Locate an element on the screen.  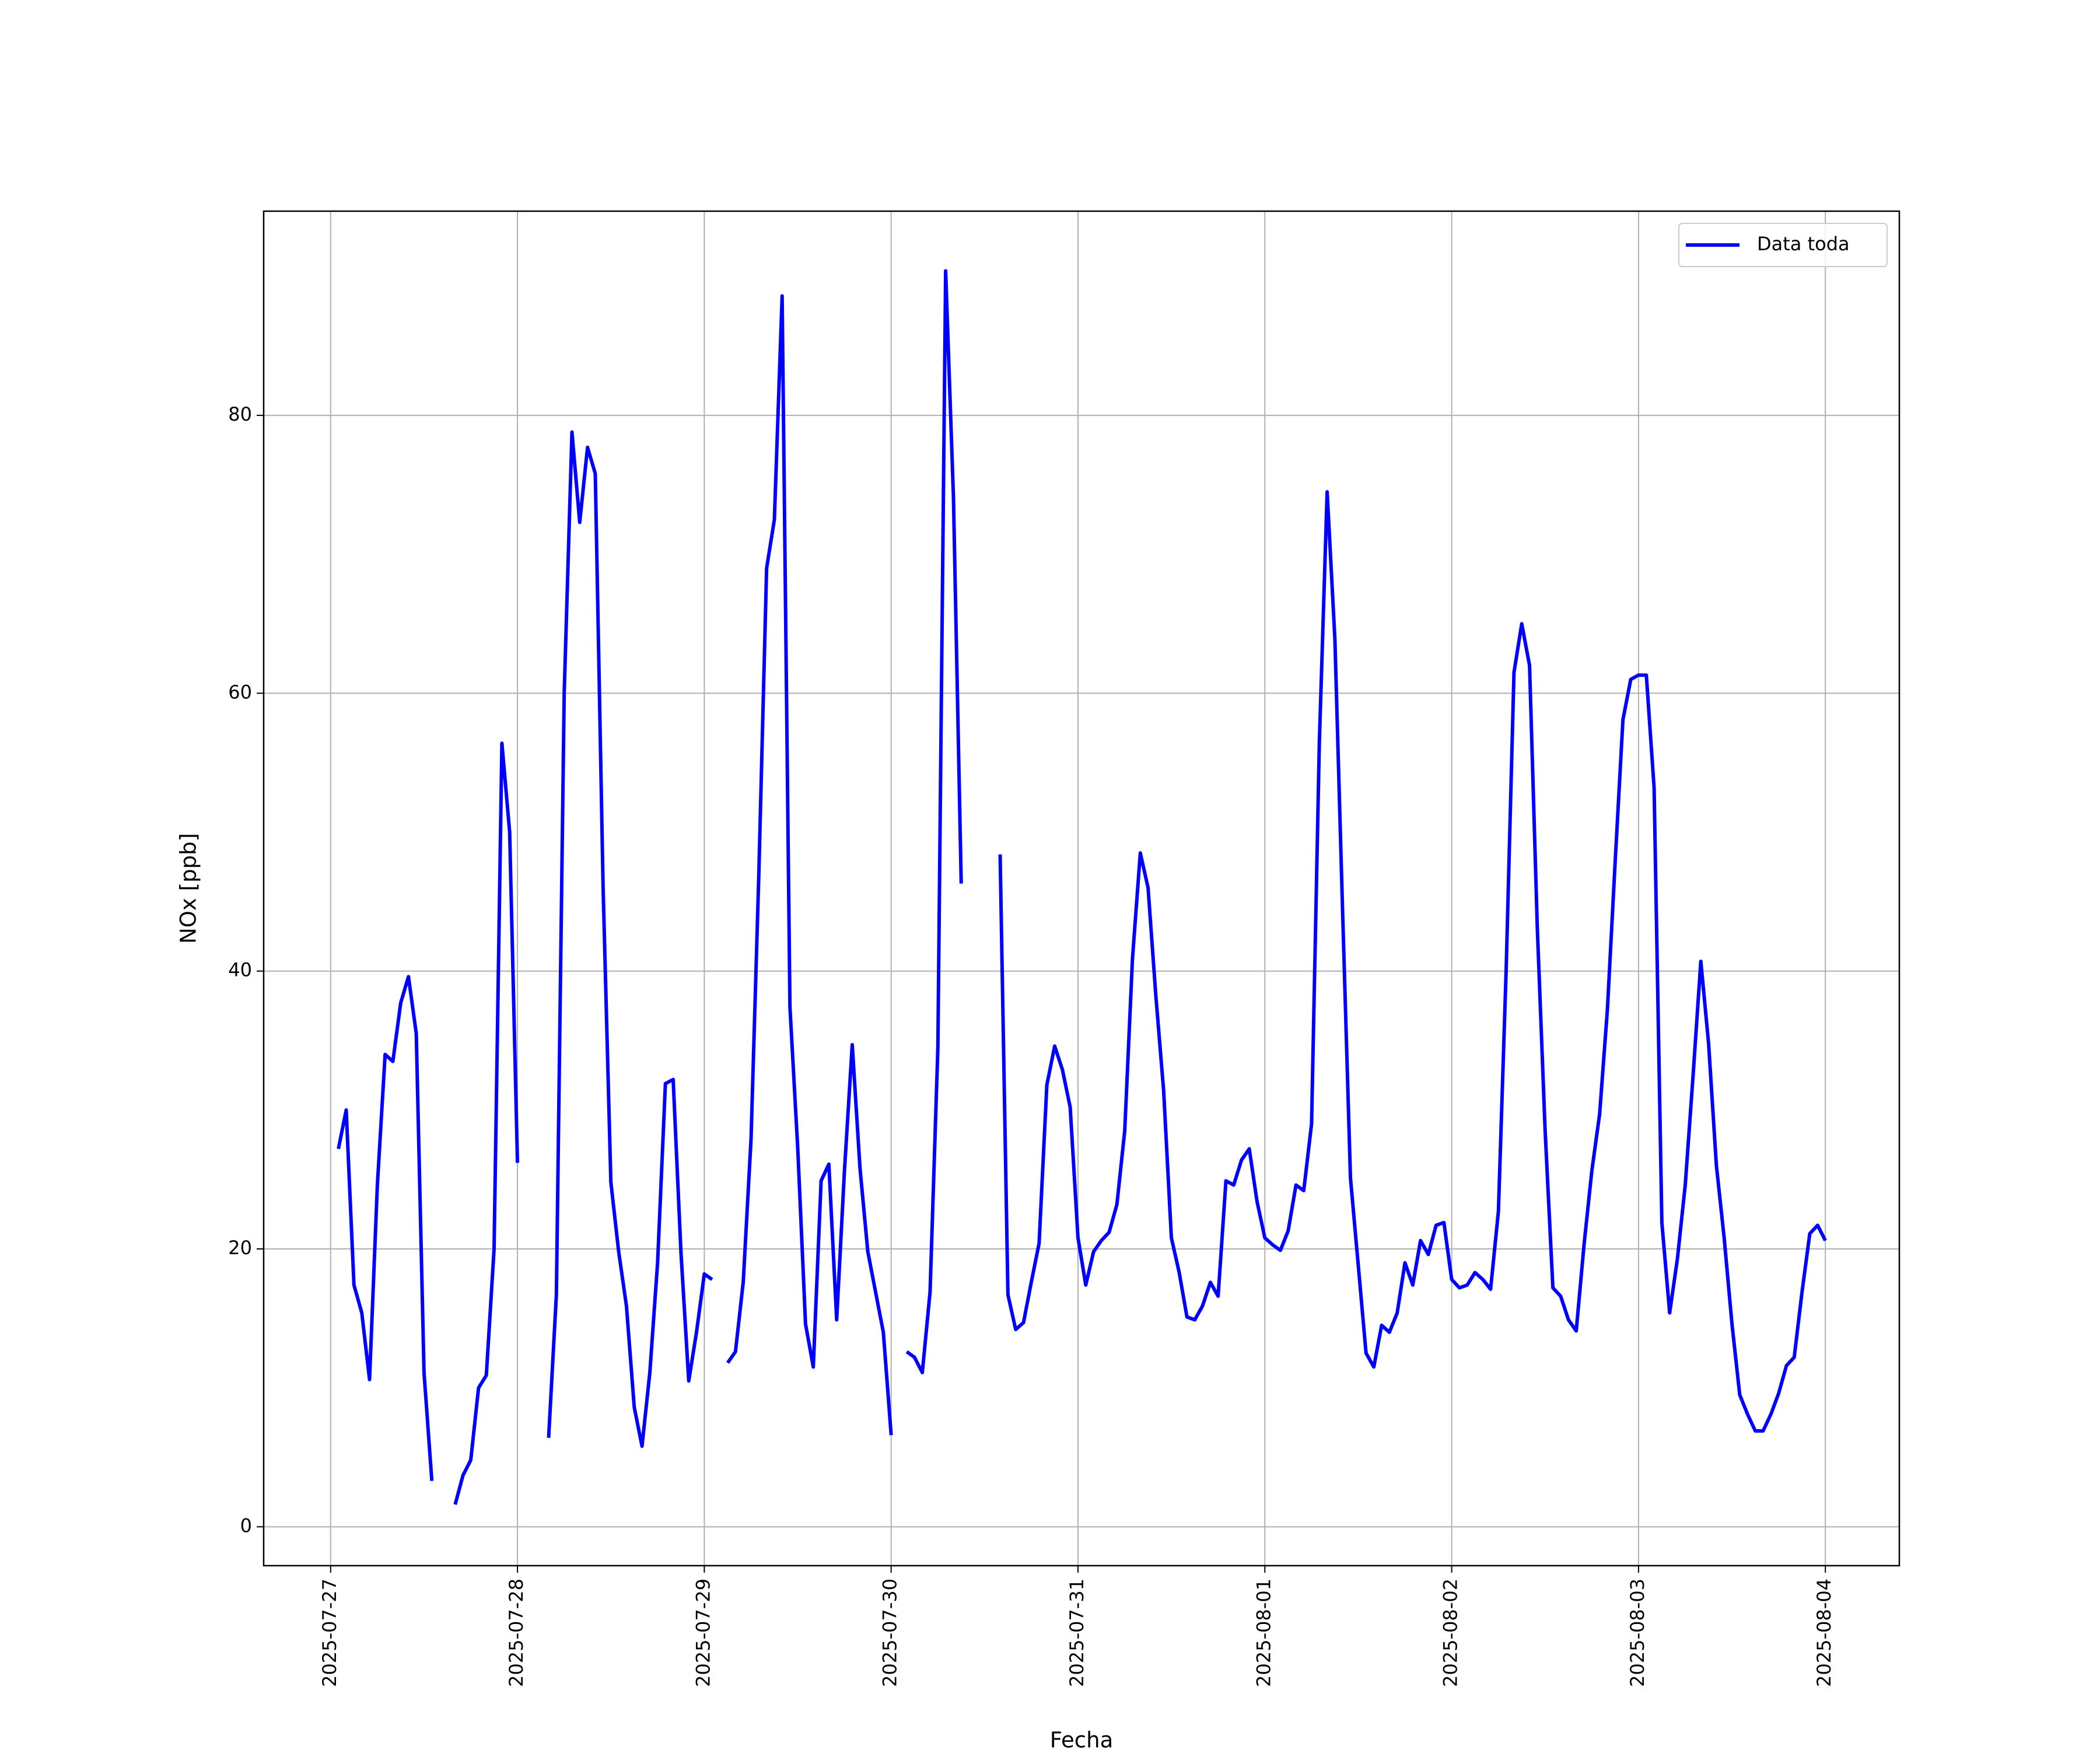
x-tick-label: 2025-08-02 is located at coordinates (1451, 1632).